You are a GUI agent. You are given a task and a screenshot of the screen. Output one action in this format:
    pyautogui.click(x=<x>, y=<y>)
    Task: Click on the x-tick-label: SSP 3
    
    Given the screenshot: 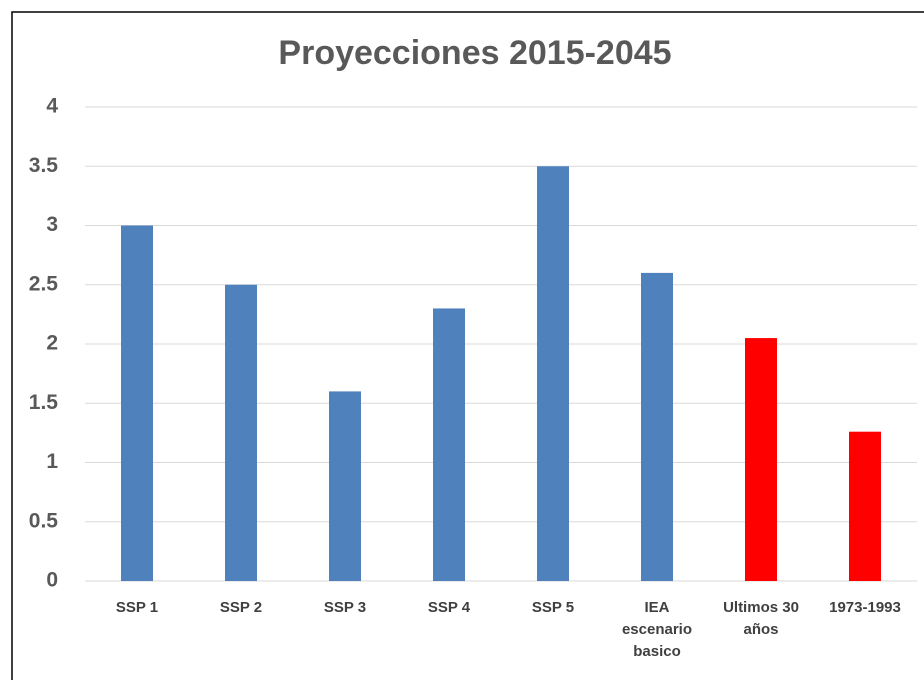 What is the action you would take?
    pyautogui.click(x=345, y=607)
    